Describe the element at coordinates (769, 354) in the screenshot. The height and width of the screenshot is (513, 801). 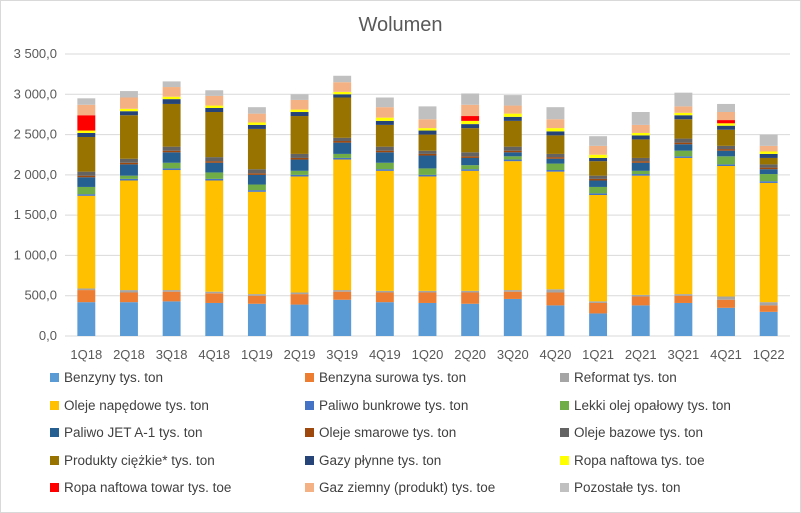
I see `x-tick-label: 1Q22` at that location.